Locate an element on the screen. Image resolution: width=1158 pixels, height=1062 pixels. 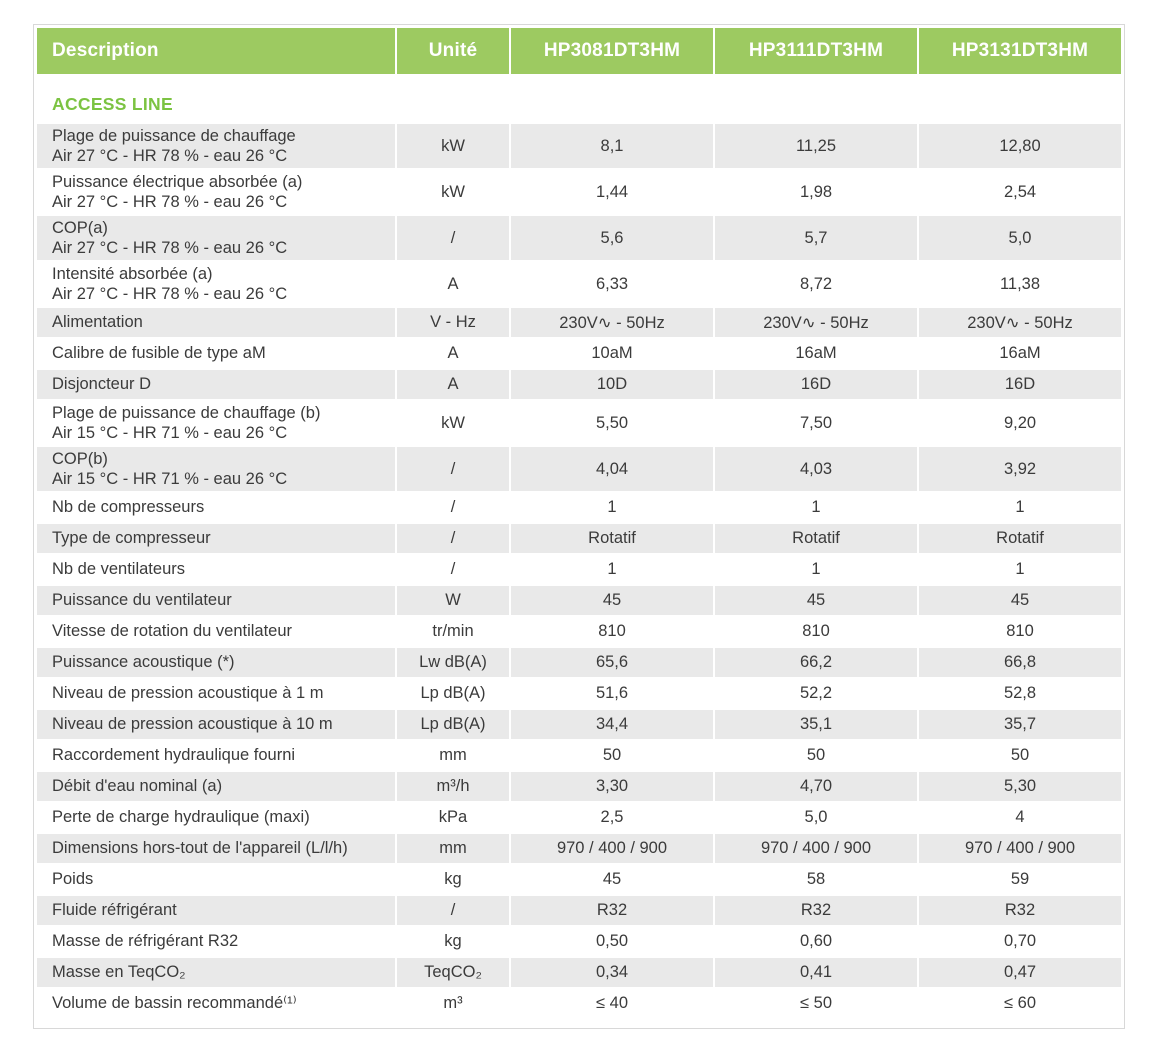
row-label: Plage de puissance de chauffage is located at coordinates (174, 135).